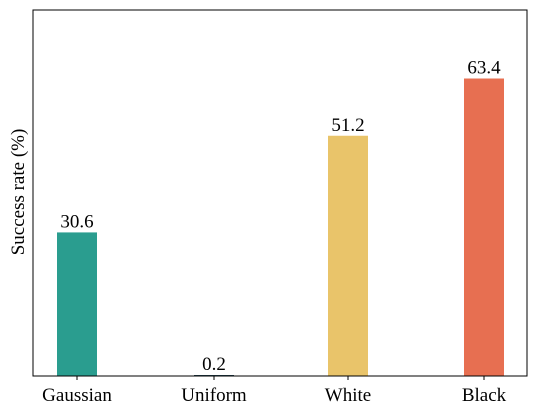 The width and height of the screenshot is (550, 409). What do you see at coordinates (484, 68) in the screenshot?
I see `data-label-black: 63.4` at bounding box center [484, 68].